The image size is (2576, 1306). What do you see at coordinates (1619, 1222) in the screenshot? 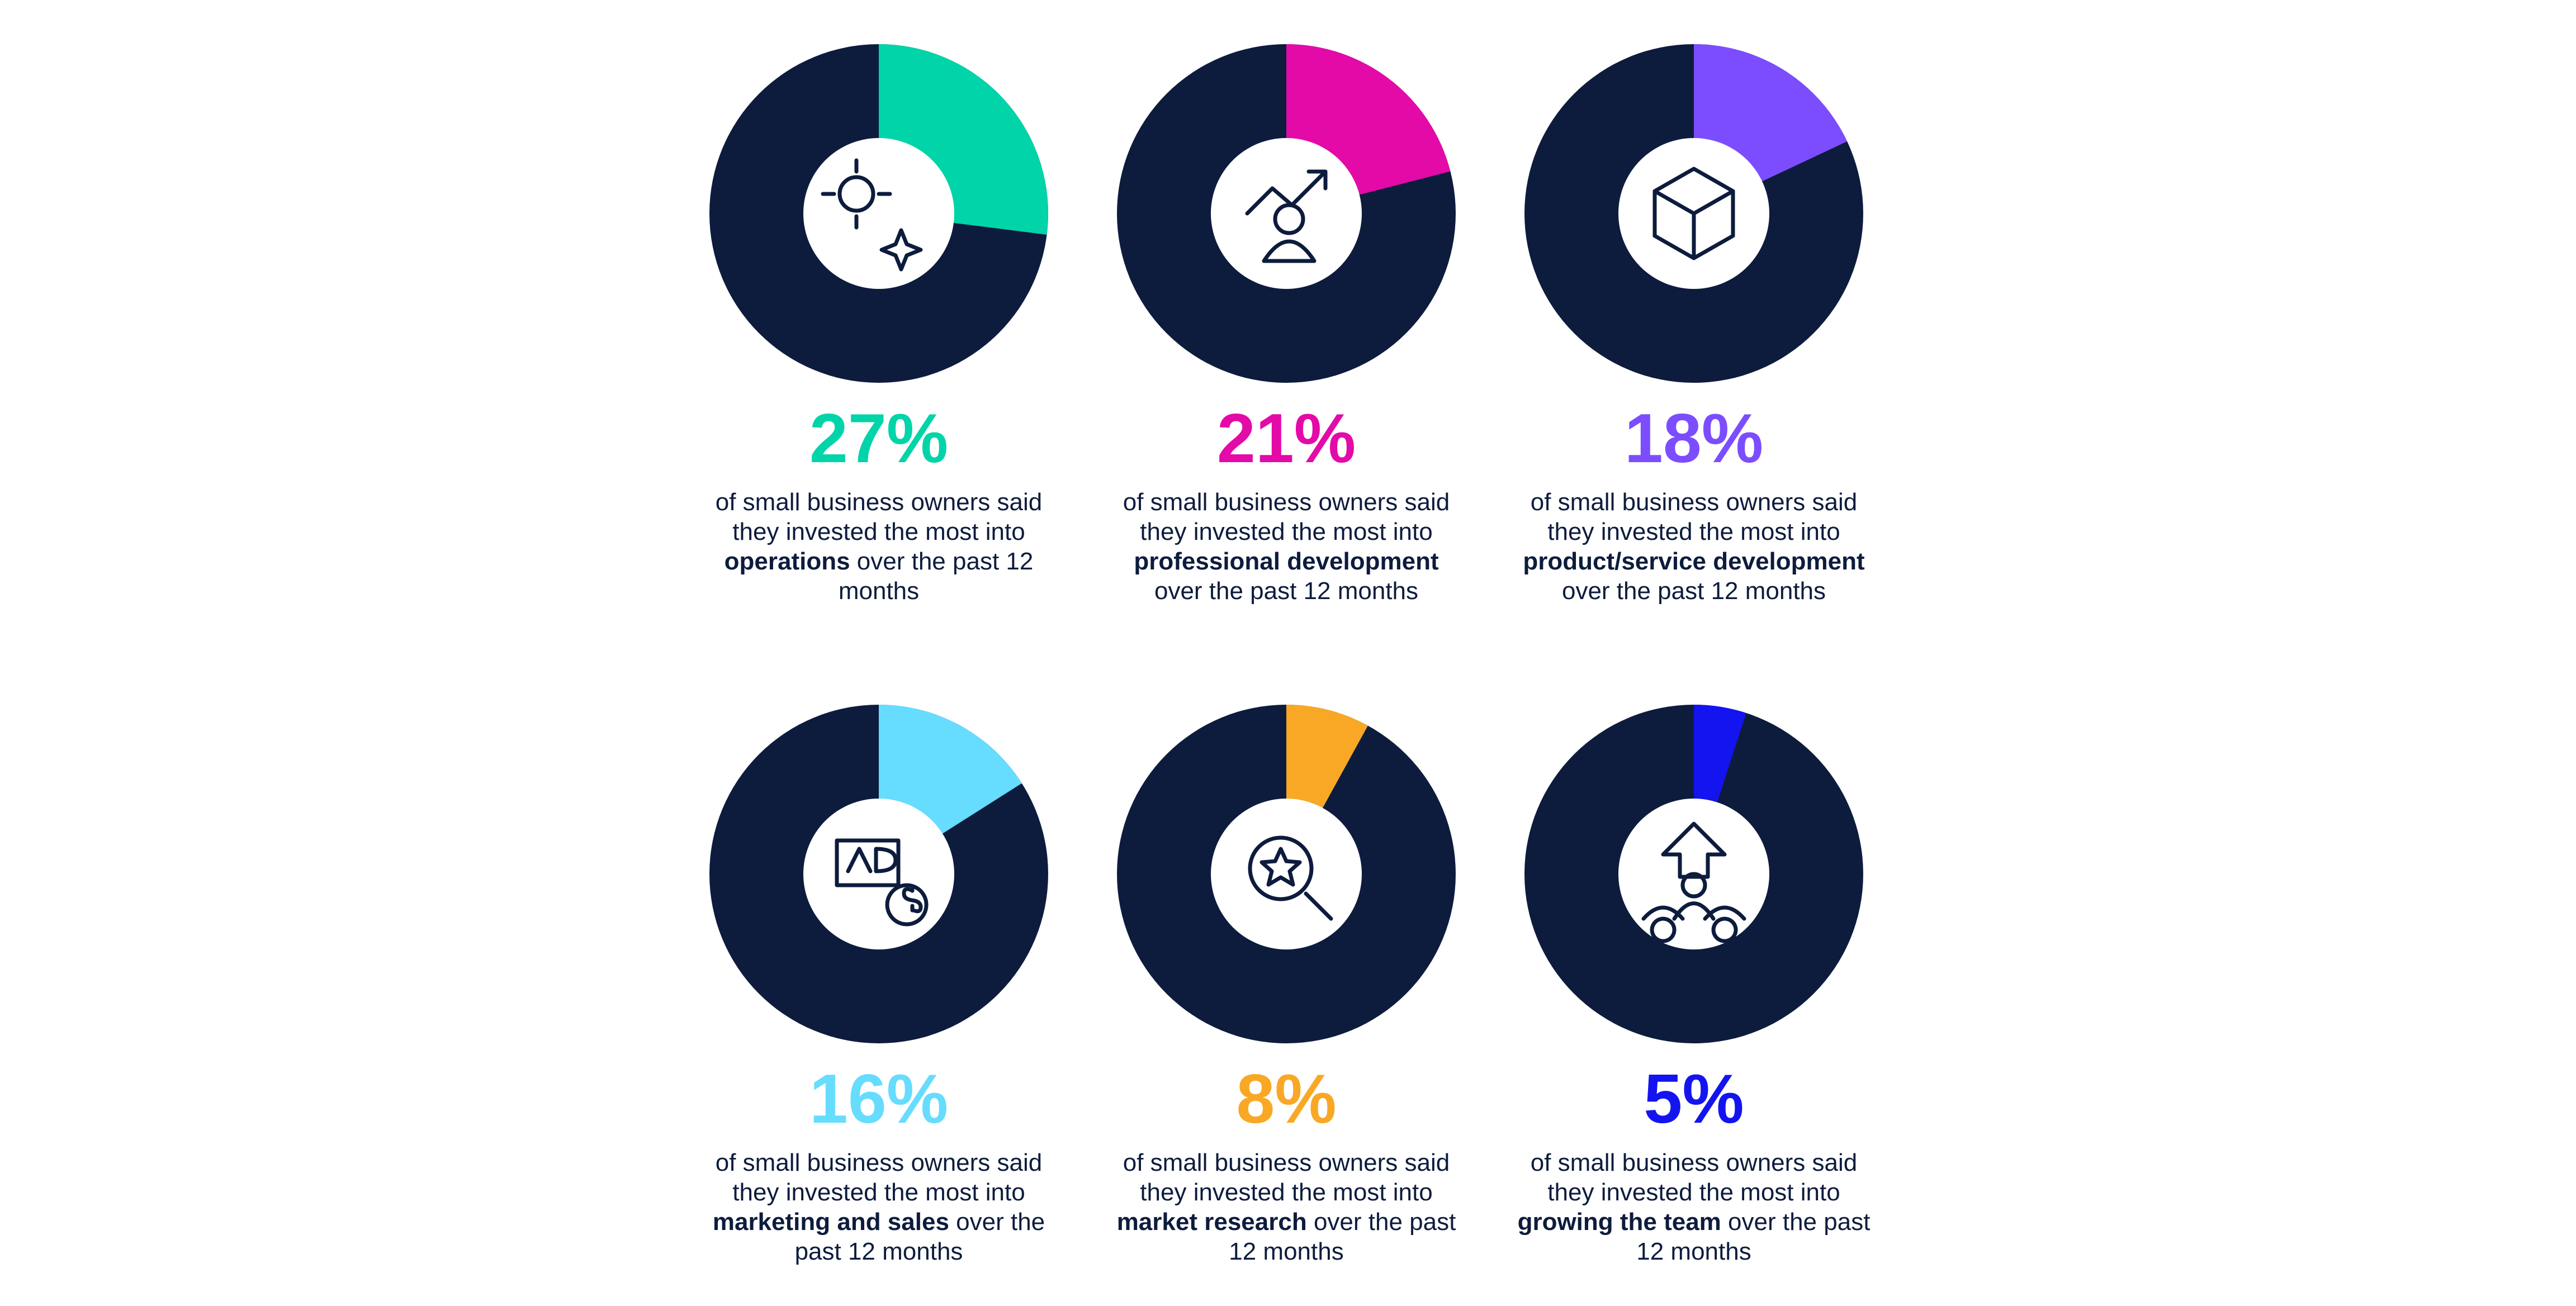
I see `caption-bold: growing the team` at bounding box center [1619, 1222].